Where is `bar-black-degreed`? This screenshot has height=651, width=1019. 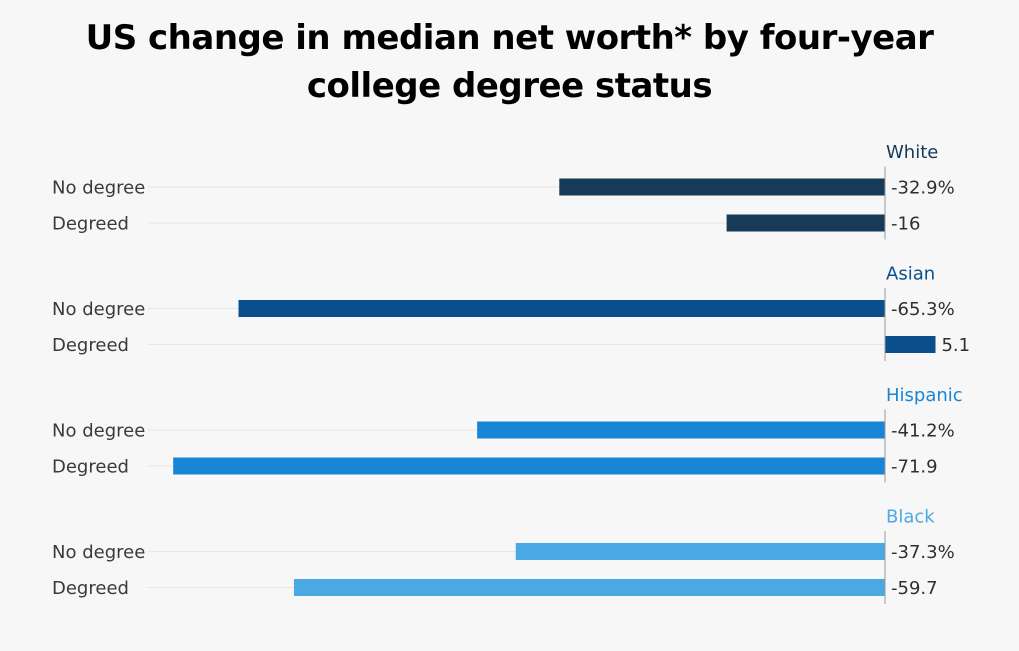
bar-black-degreed is located at coordinates (589, 587).